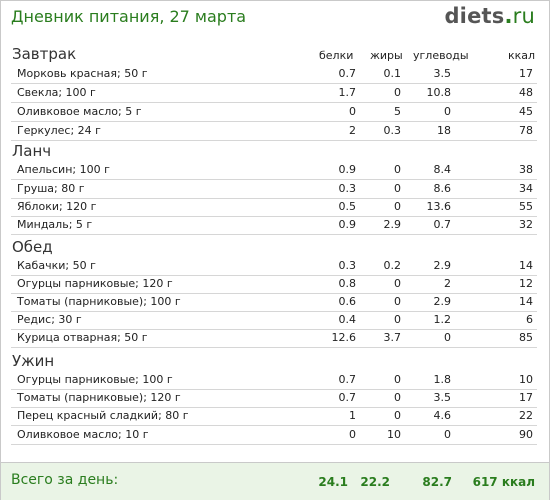 The height and width of the screenshot is (500, 550). What do you see at coordinates (274, 320) in the screenshot?
I see `food-row: Редис; 30 г 0.4 0 1.2 6` at bounding box center [274, 320].